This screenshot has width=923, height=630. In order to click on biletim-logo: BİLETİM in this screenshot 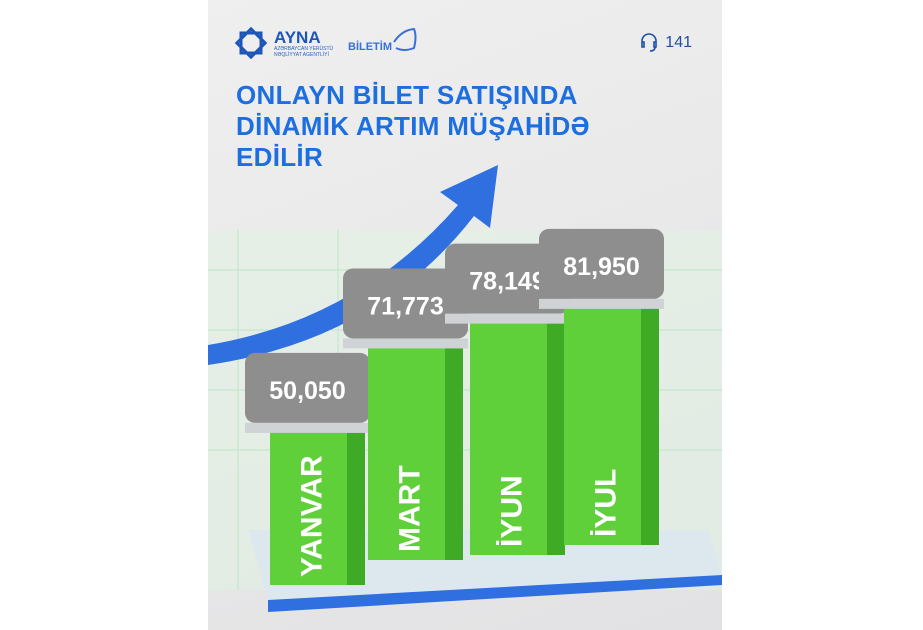, I will do `click(383, 40)`.